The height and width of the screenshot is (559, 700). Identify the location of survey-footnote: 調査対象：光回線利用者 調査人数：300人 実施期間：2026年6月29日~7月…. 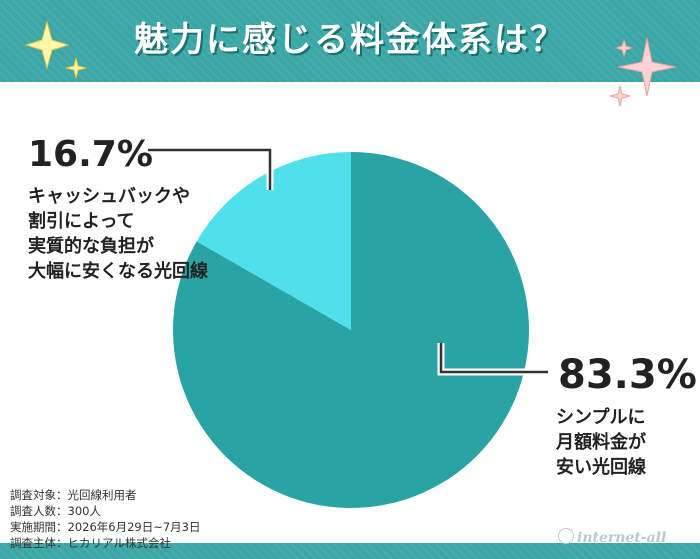
(105, 519).